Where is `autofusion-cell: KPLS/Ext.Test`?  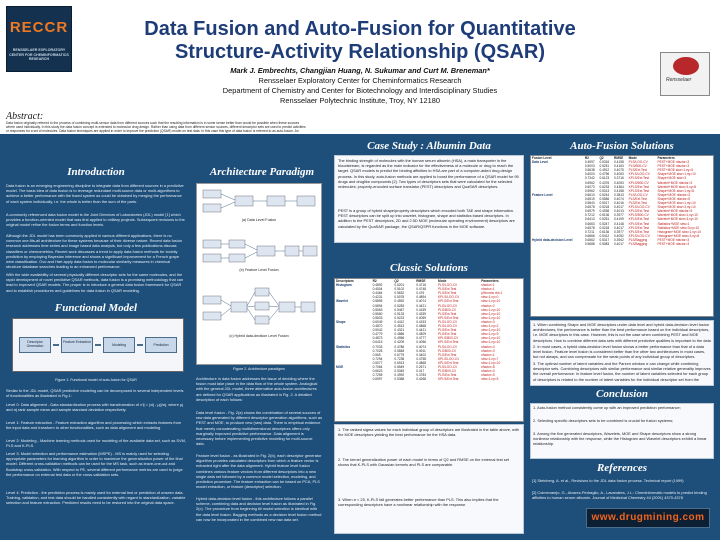
autofusion-cell: KPLS/Ext.Test is located at coordinates (638, 219).